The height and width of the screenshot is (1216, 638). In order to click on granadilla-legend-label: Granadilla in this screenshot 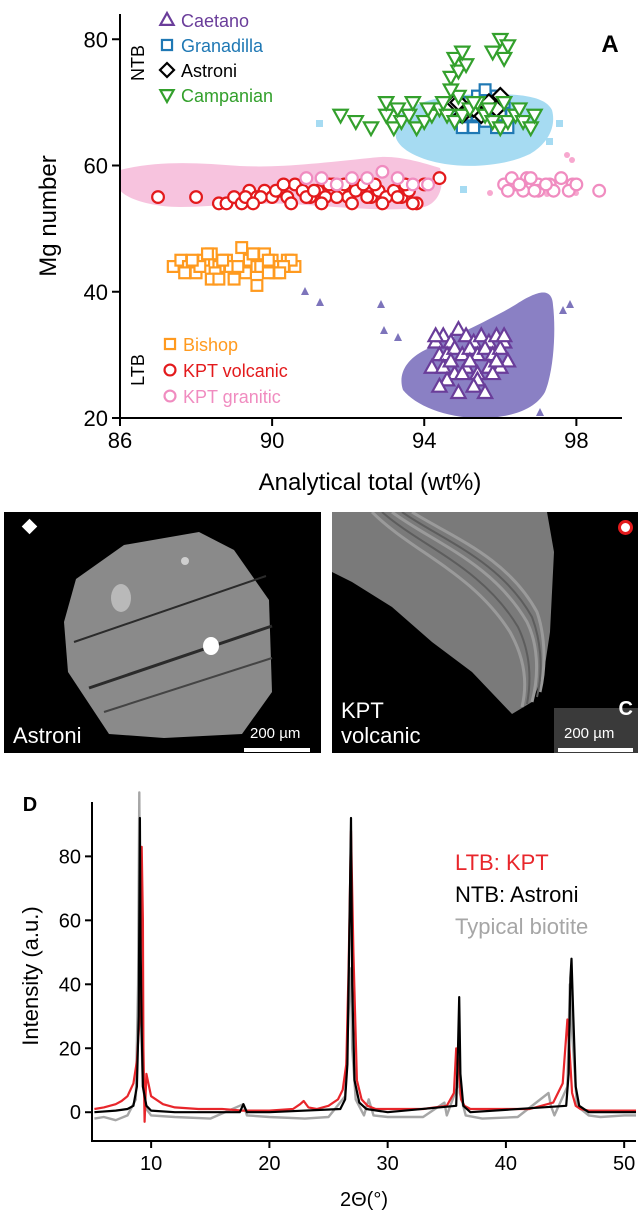, I will do `click(222, 46)`.